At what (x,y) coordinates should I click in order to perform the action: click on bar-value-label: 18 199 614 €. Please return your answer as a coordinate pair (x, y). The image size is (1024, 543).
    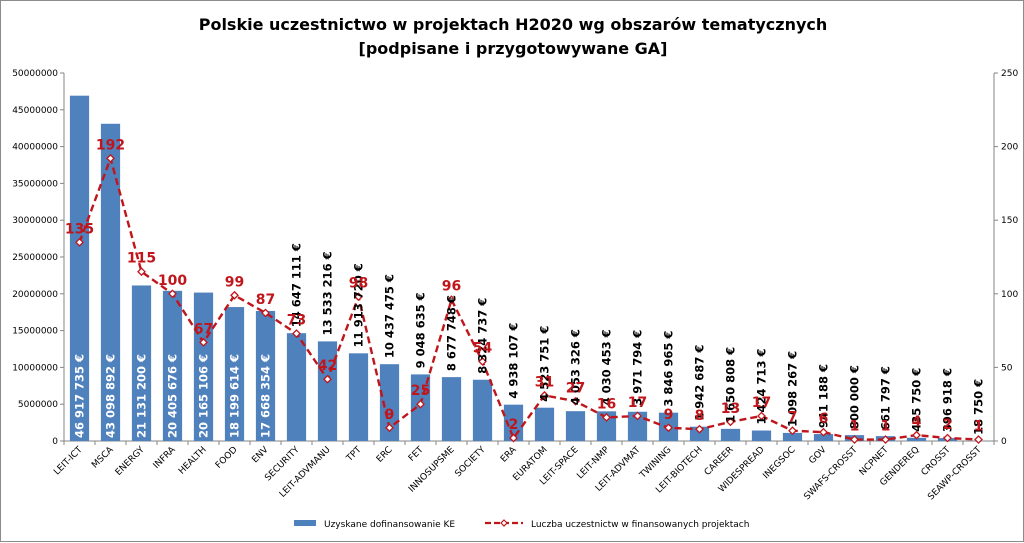
    Looking at the image, I should click on (235, 396).